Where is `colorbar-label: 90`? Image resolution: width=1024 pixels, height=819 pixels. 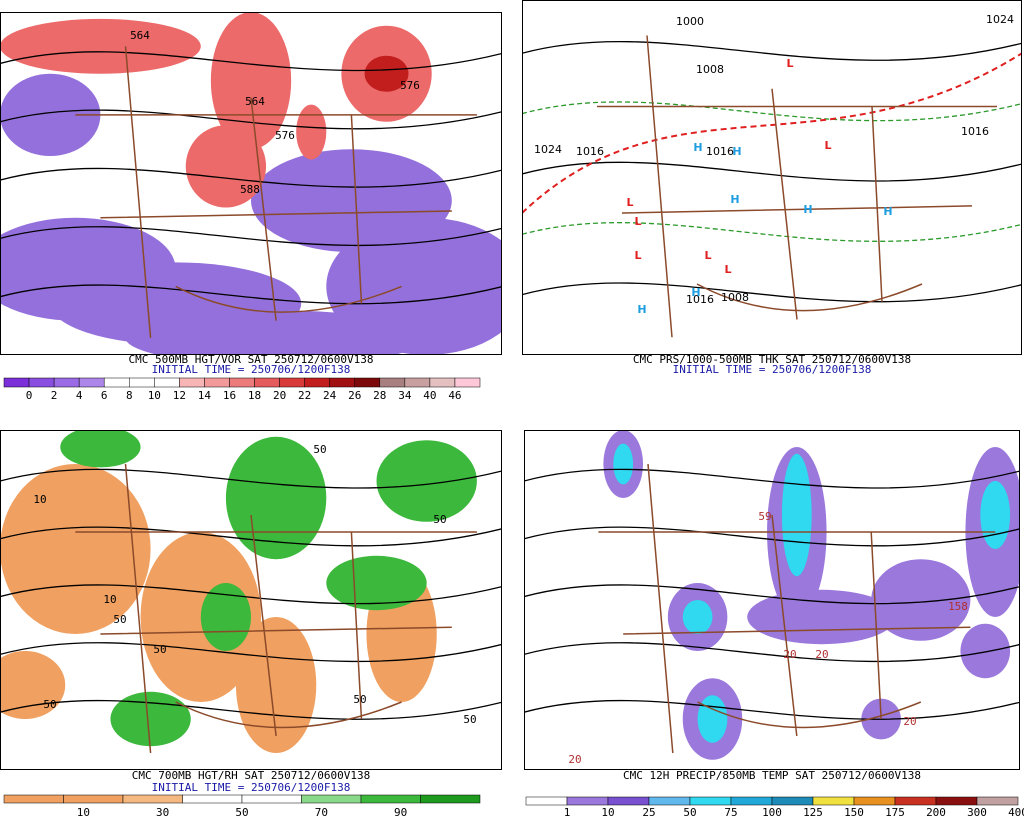
colorbar-label: 90 is located at coordinates (400, 812).